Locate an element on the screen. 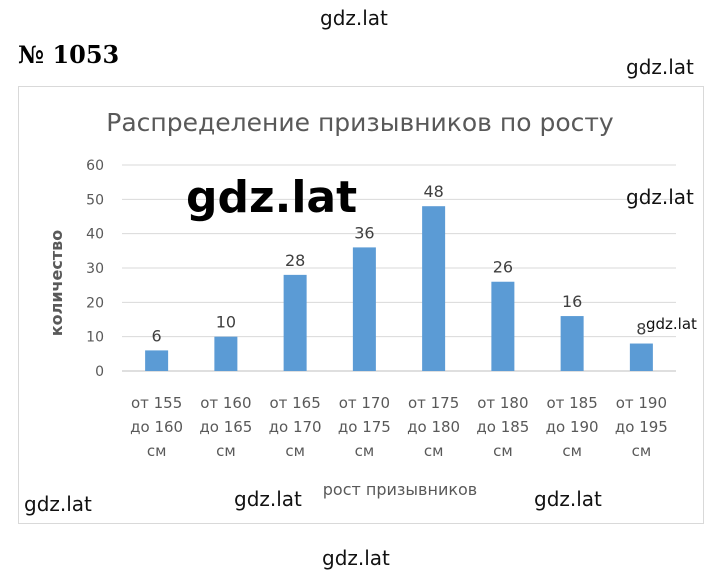  data-label: 26 is located at coordinates (503, 267).